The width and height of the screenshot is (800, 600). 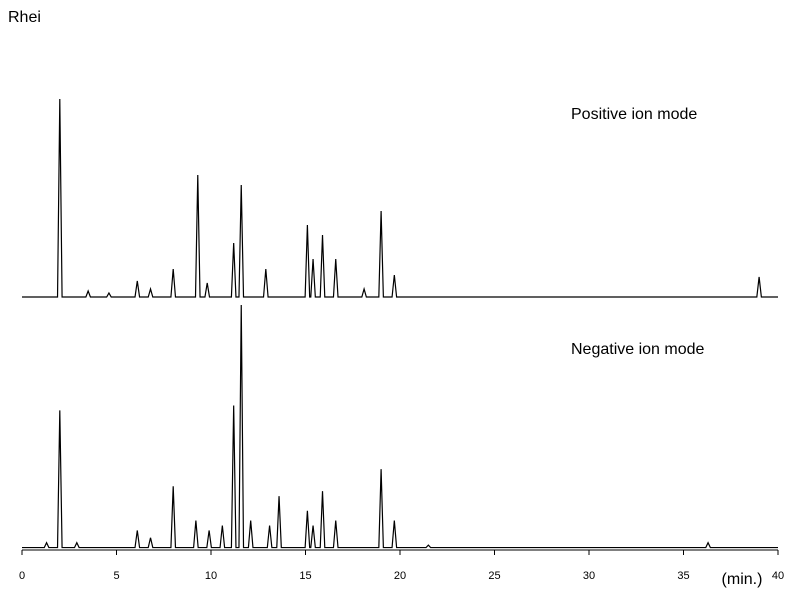 I want to click on x-tick-label: 10, so click(x=211, y=576).